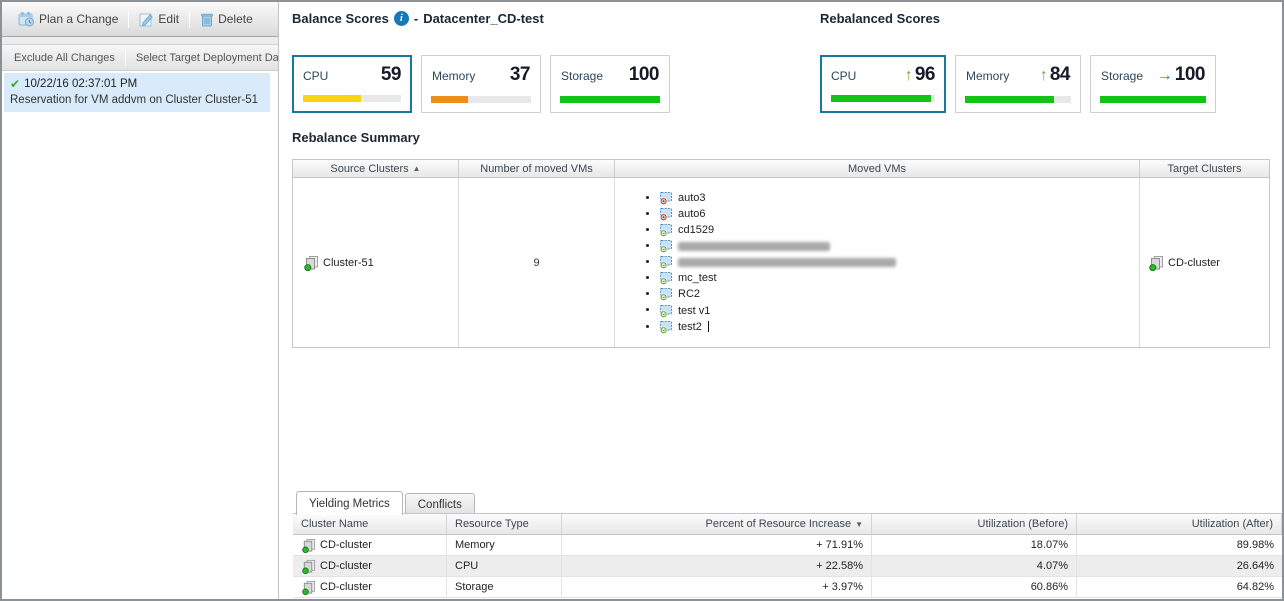 Image resolution: width=1284 pixels, height=601 pixels. What do you see at coordinates (140, 41) in the screenshot?
I see `toolbar-divider` at bounding box center [140, 41].